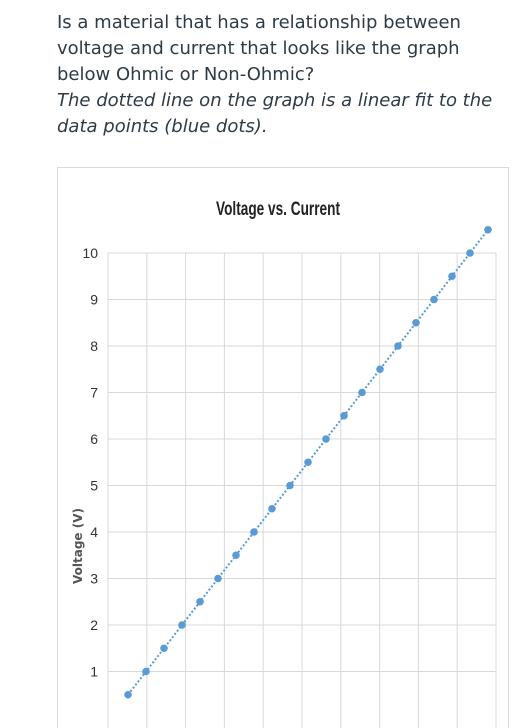 The image size is (532, 728). What do you see at coordinates (94, 393) in the screenshot?
I see `y-tick-label: 7` at bounding box center [94, 393].